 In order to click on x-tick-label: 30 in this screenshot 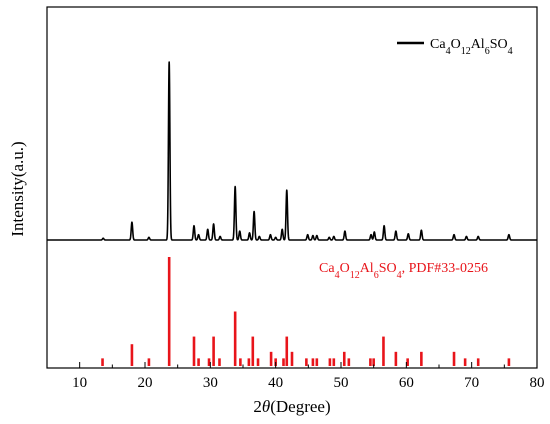, I will do `click(210, 383)`.